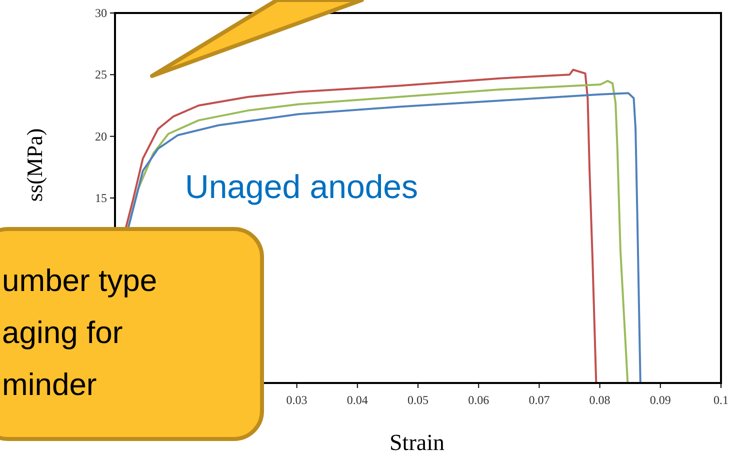 This screenshot has width=732, height=459. I want to click on annotation: umber type aging for minder, so click(80, 332).